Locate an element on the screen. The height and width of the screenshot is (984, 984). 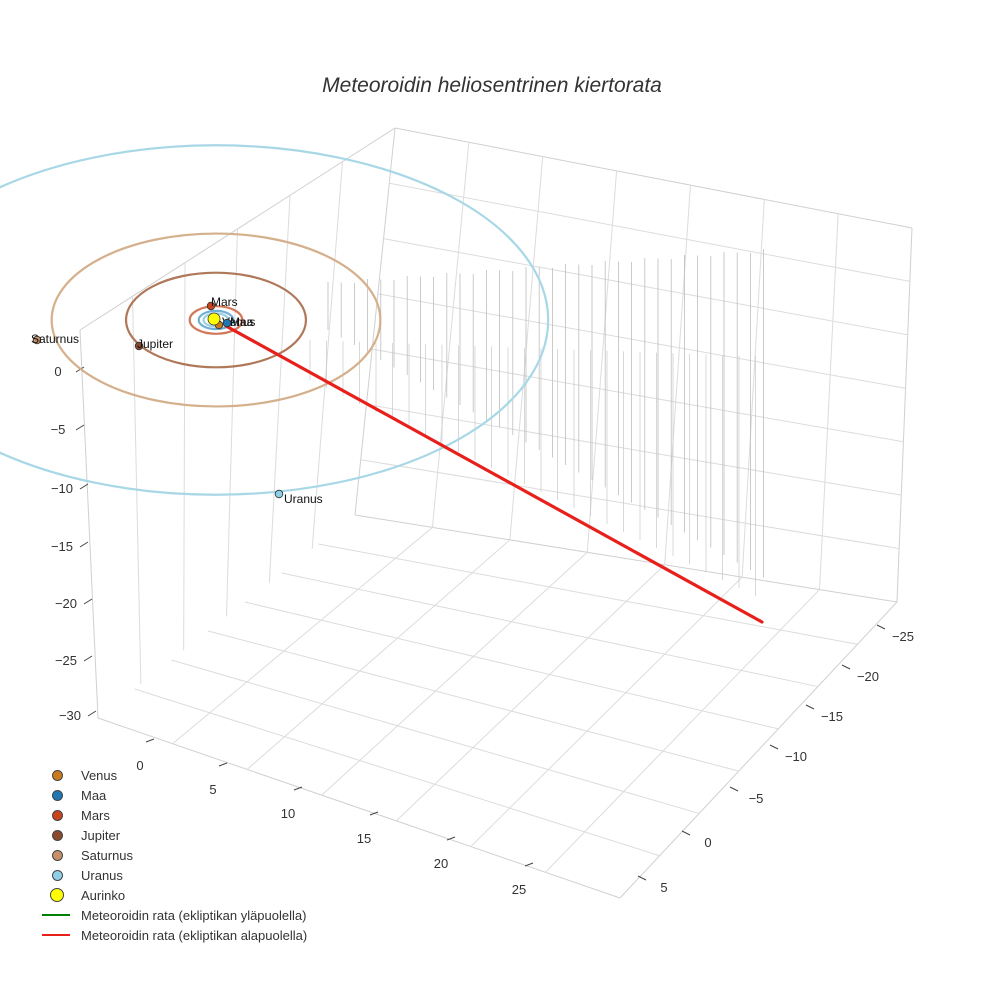
legend-label: Maa is located at coordinates (94, 795).